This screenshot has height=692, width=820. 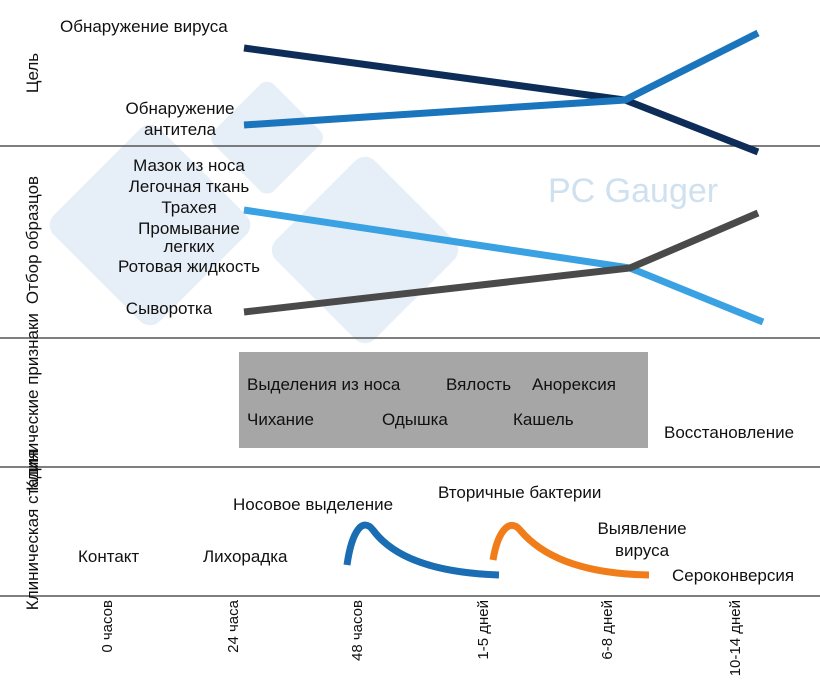 I want to click on watermark-diamond-right, so click(x=365, y=250).